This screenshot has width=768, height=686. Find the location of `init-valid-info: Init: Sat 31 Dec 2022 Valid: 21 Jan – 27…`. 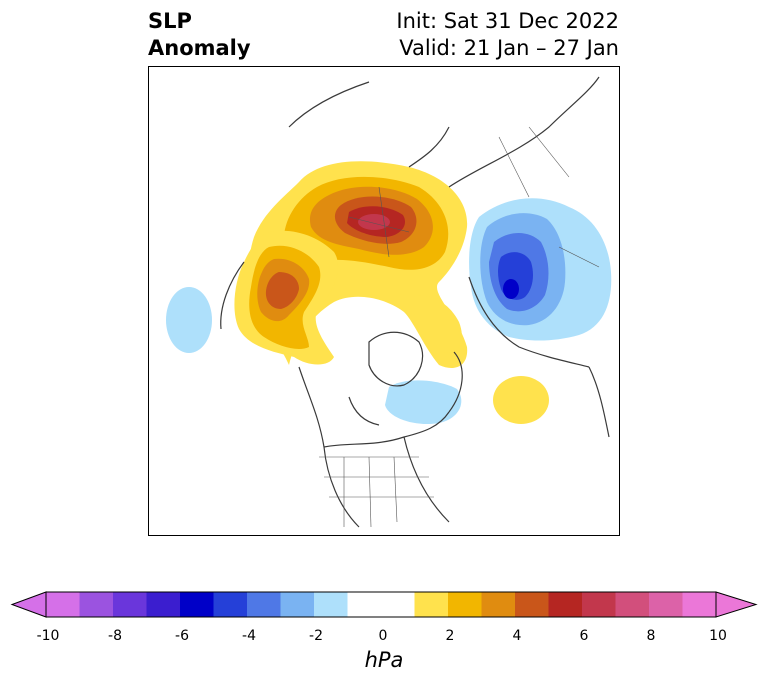

init-valid-info: Init: Sat 31 Dec 2022 Valid: 21 Jan – 27… is located at coordinates (507, 35).